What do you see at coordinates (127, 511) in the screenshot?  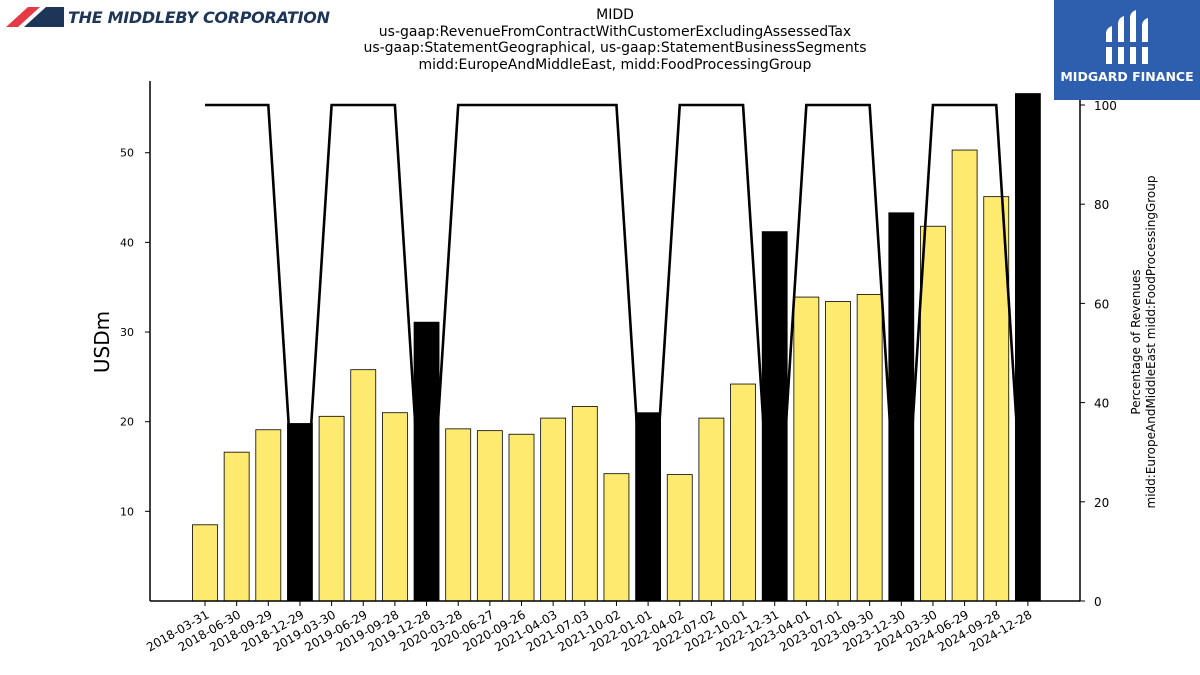 I see `y-tick-label-10: 10` at bounding box center [127, 511].